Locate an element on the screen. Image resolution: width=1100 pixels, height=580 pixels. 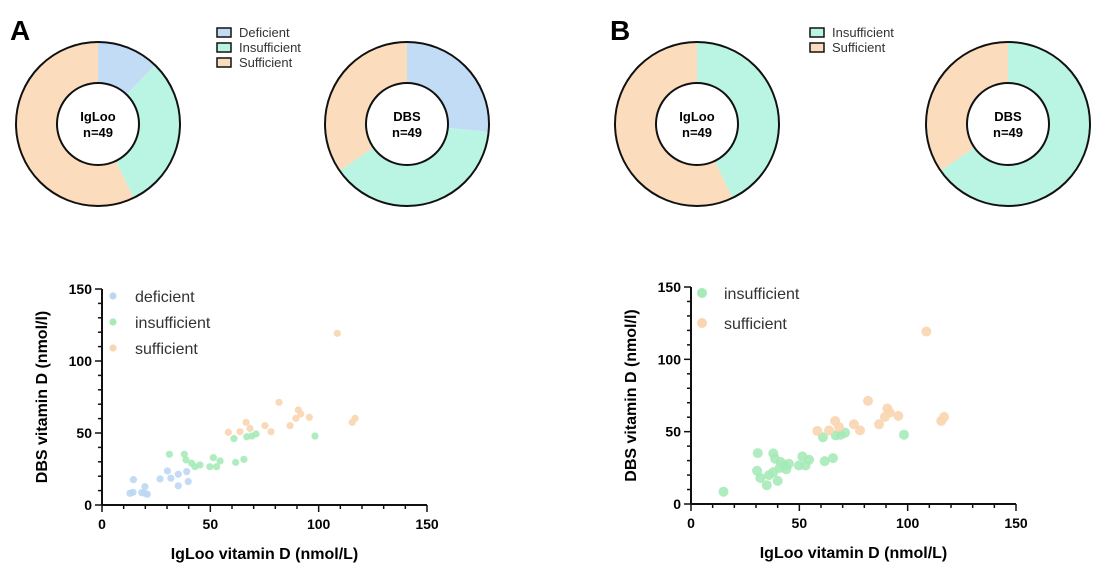
x-tick-label: 100 is located at coordinates (319, 524).